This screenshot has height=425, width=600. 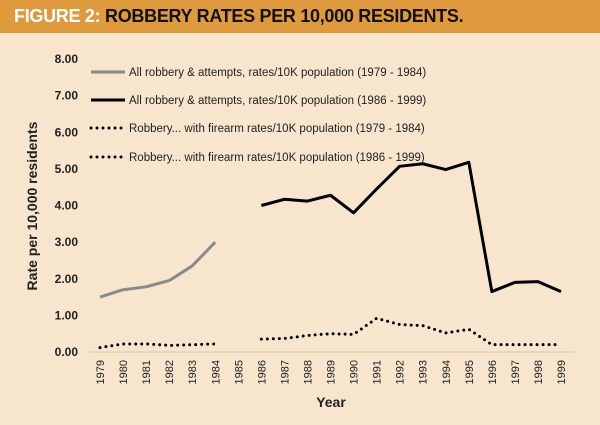 I want to click on x-tick-label: 1998, so click(x=539, y=372).